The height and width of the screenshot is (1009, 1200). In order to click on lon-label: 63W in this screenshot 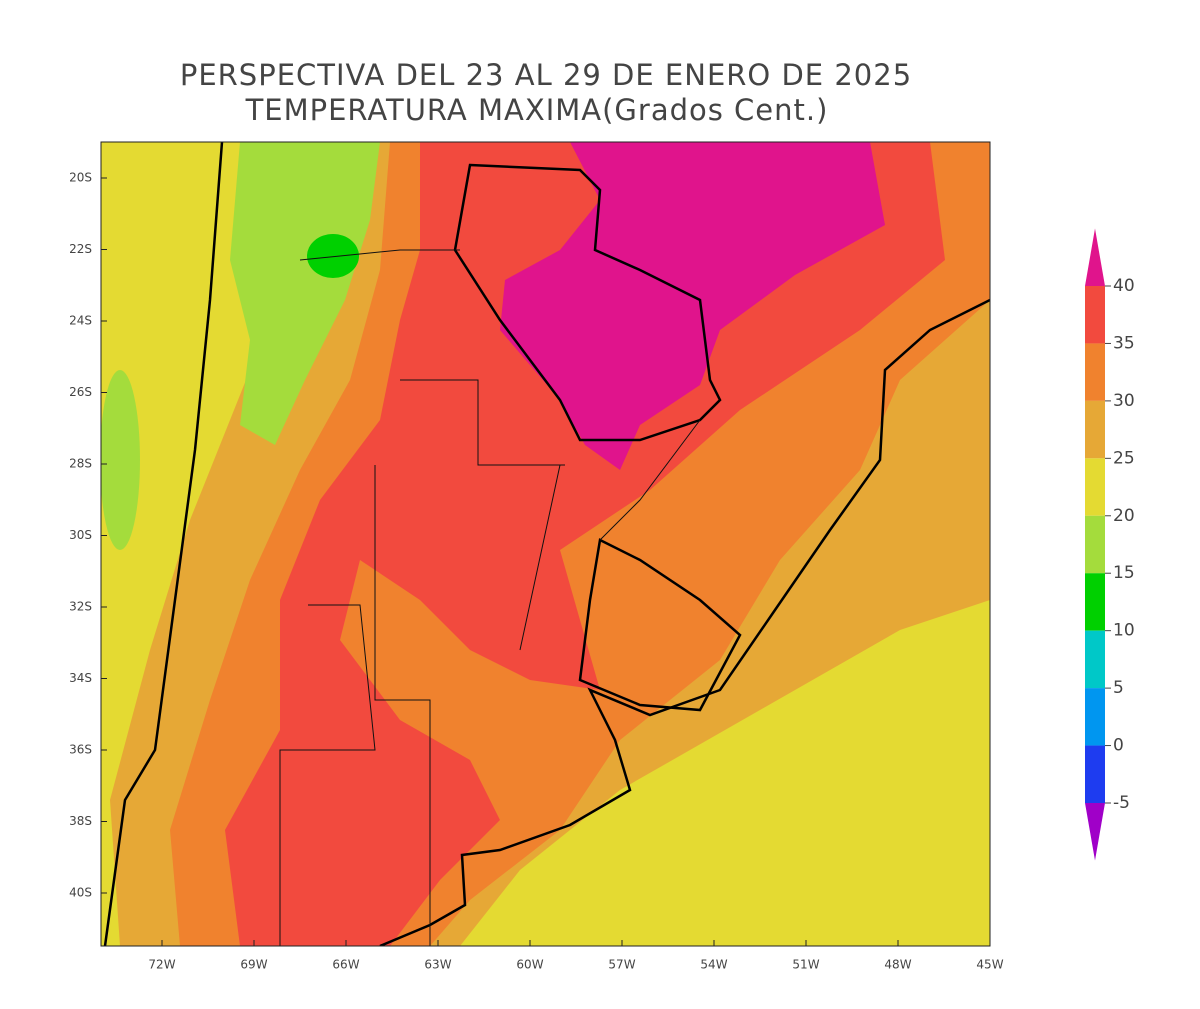, I will do `click(437, 965)`.